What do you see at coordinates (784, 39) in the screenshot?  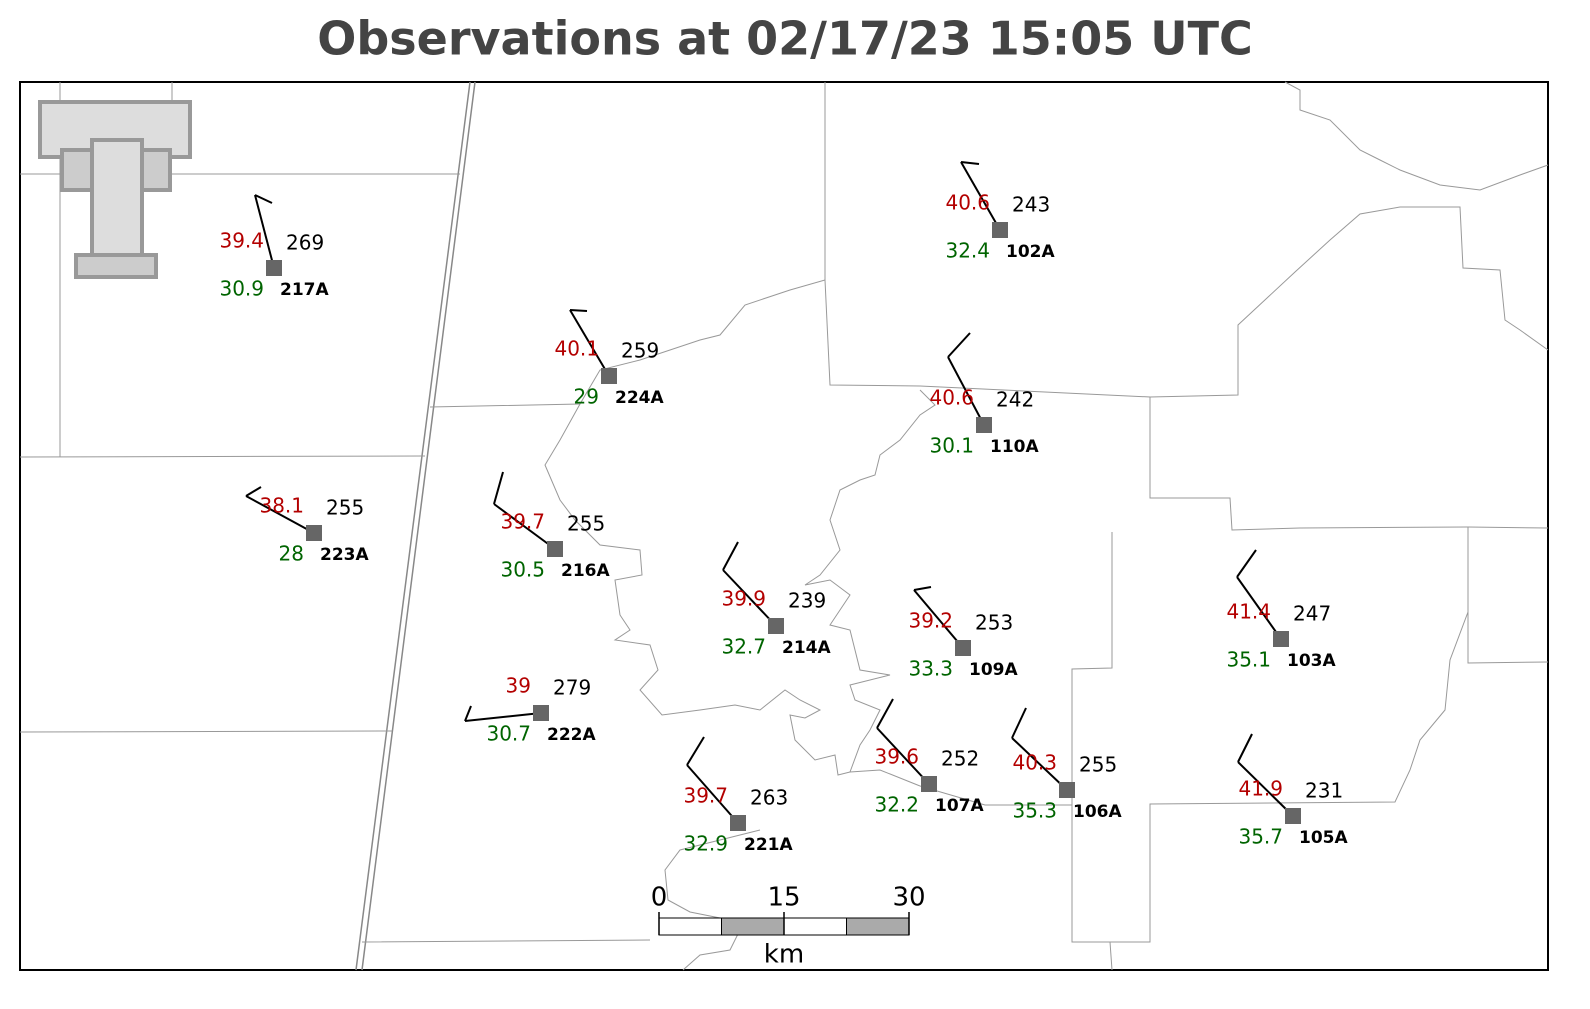 I see `title: Observations at 02/17/23 15:05 UTC` at bounding box center [784, 39].